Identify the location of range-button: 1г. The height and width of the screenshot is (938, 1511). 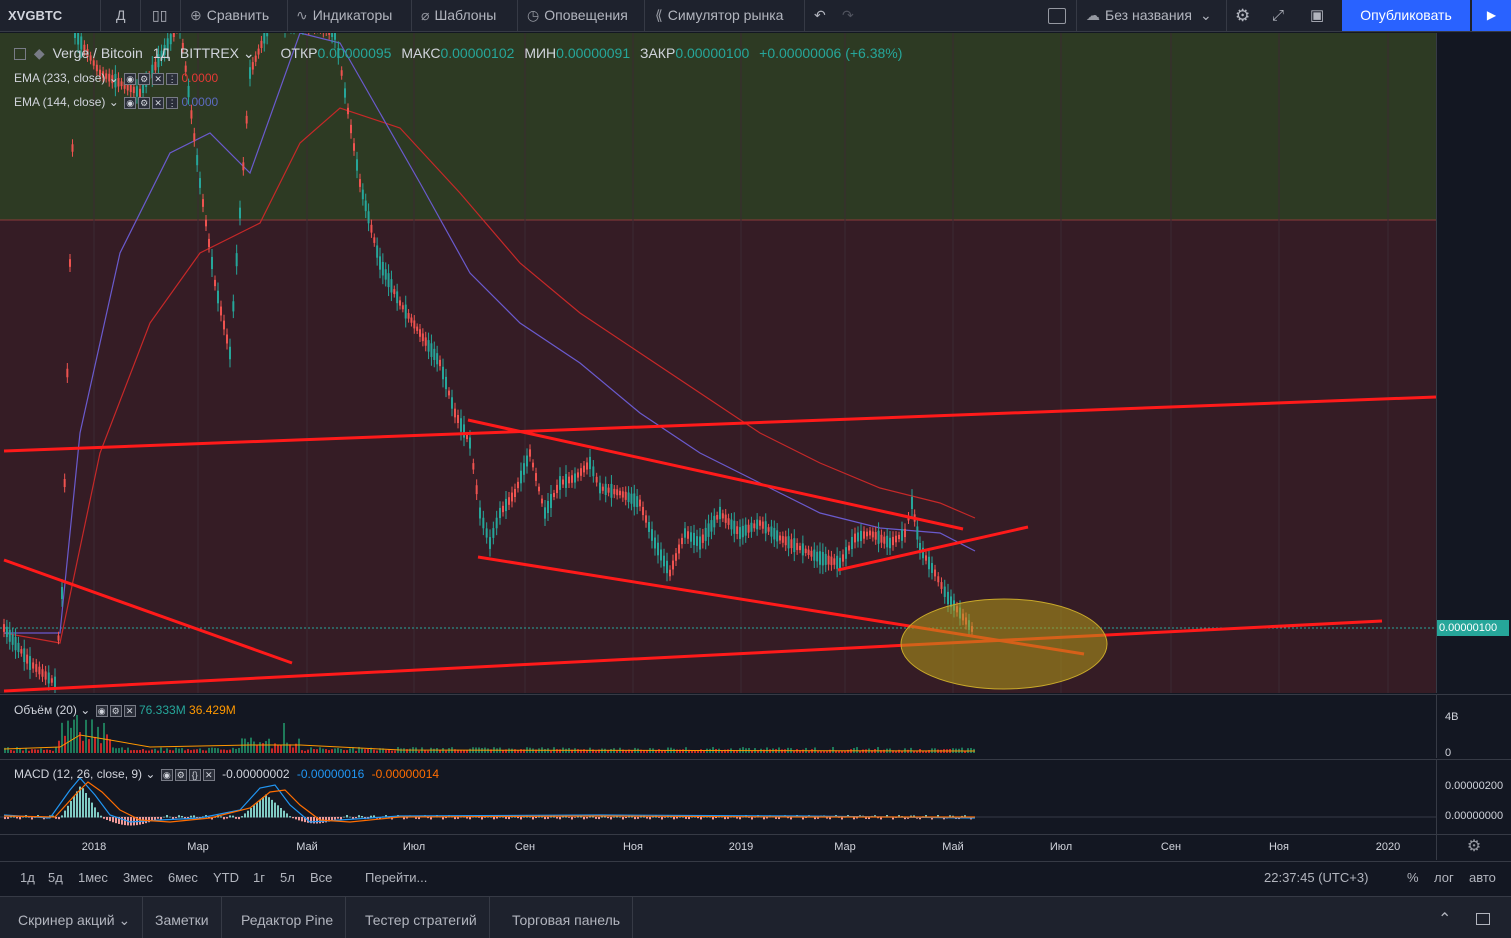
(259, 877).